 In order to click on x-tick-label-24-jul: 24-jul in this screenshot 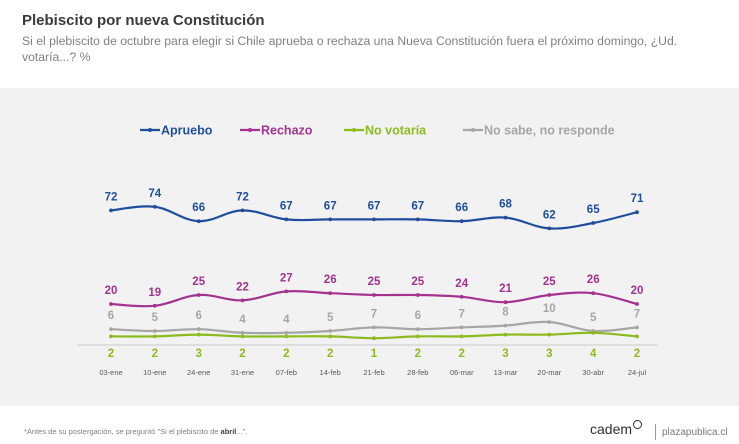, I will do `click(637, 372)`.